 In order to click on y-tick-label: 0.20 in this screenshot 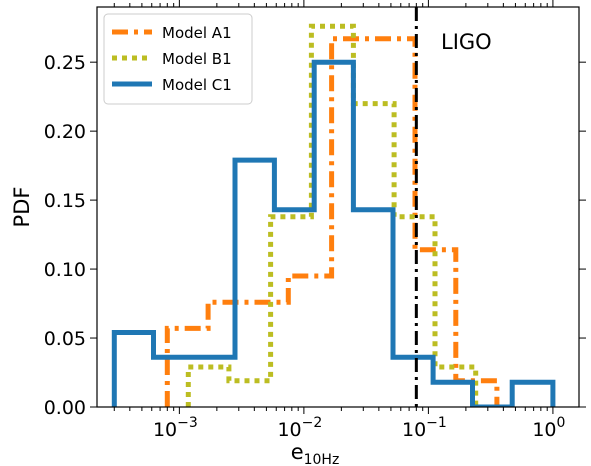, I will do `click(65, 132)`.